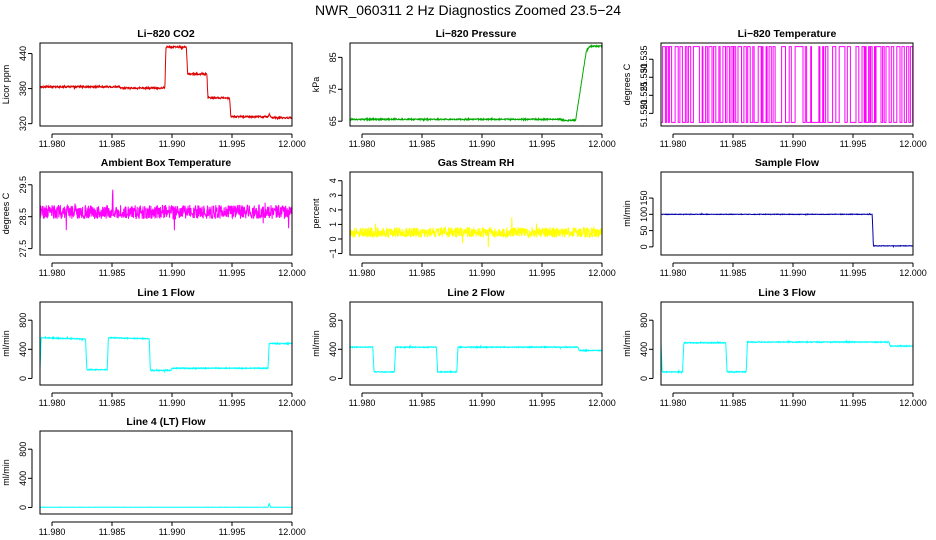 This screenshot has width=936, height=540. I want to click on y-tick-label: 65, so click(333, 121).